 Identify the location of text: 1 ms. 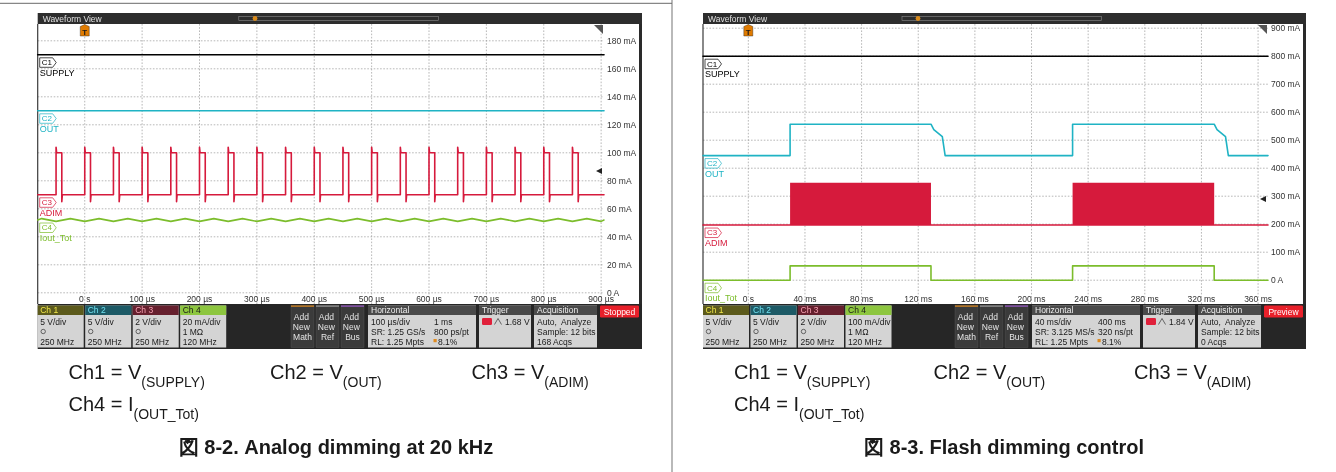
(443, 321).